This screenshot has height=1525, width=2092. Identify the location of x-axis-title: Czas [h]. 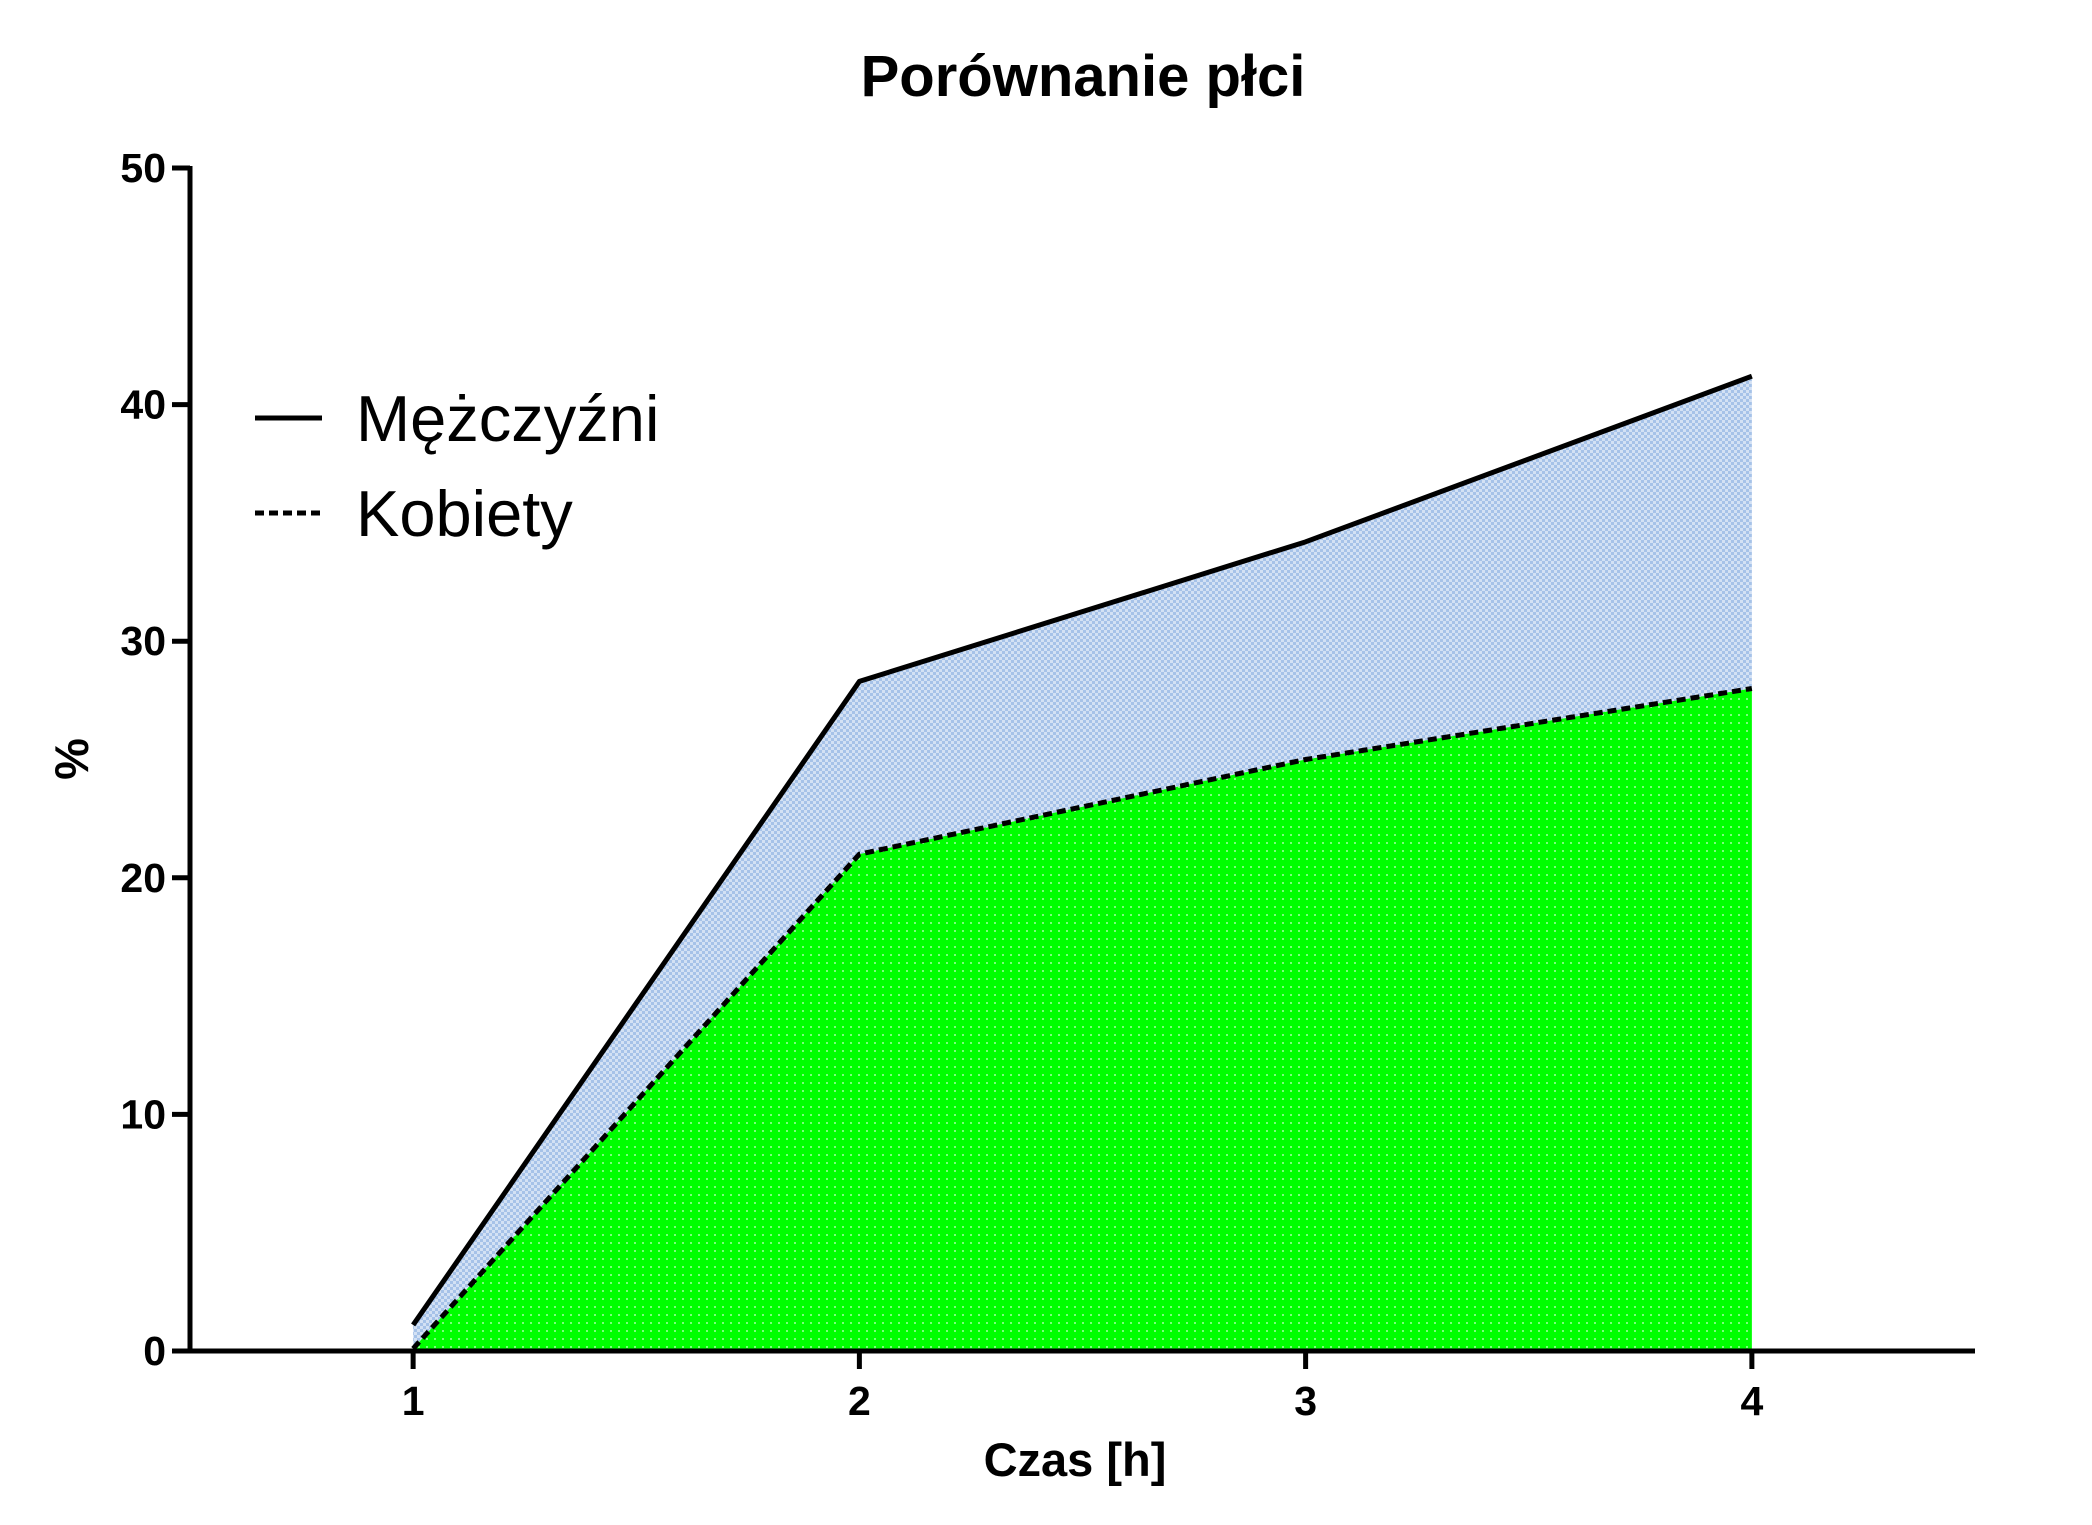
(1075, 1459).